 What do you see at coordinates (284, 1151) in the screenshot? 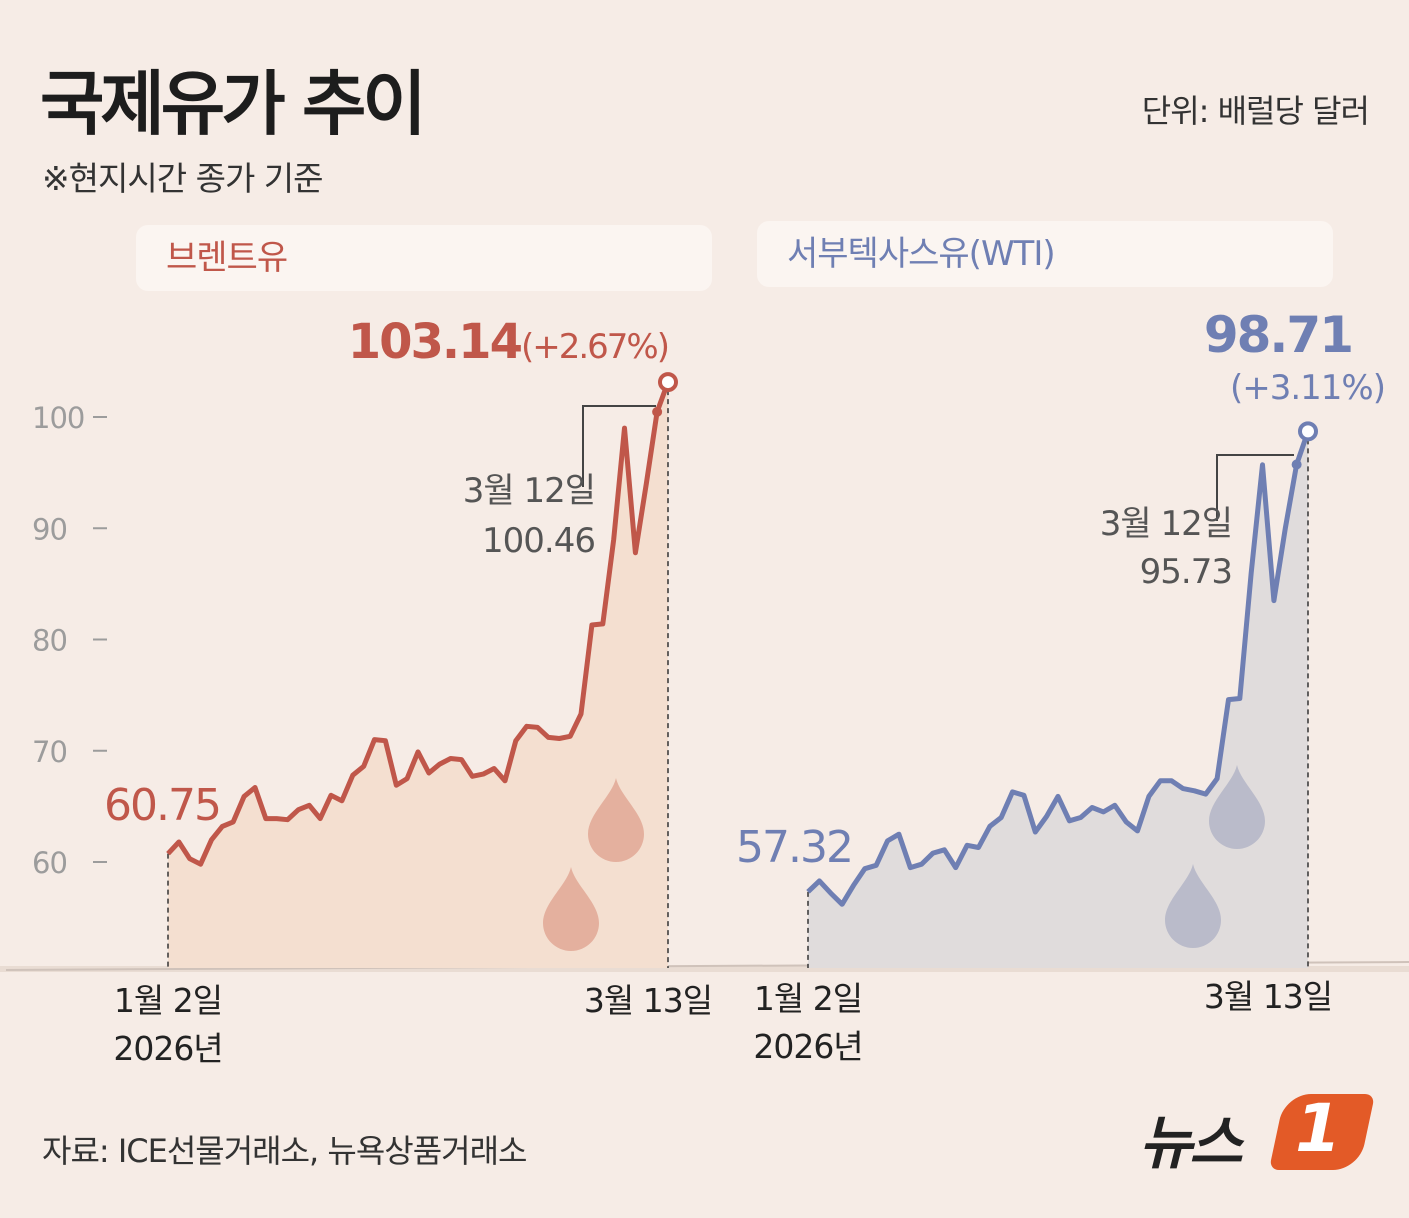
I see `source-note: 자료: ICE선물거래소, 뉴욕상품거래소` at bounding box center [284, 1151].